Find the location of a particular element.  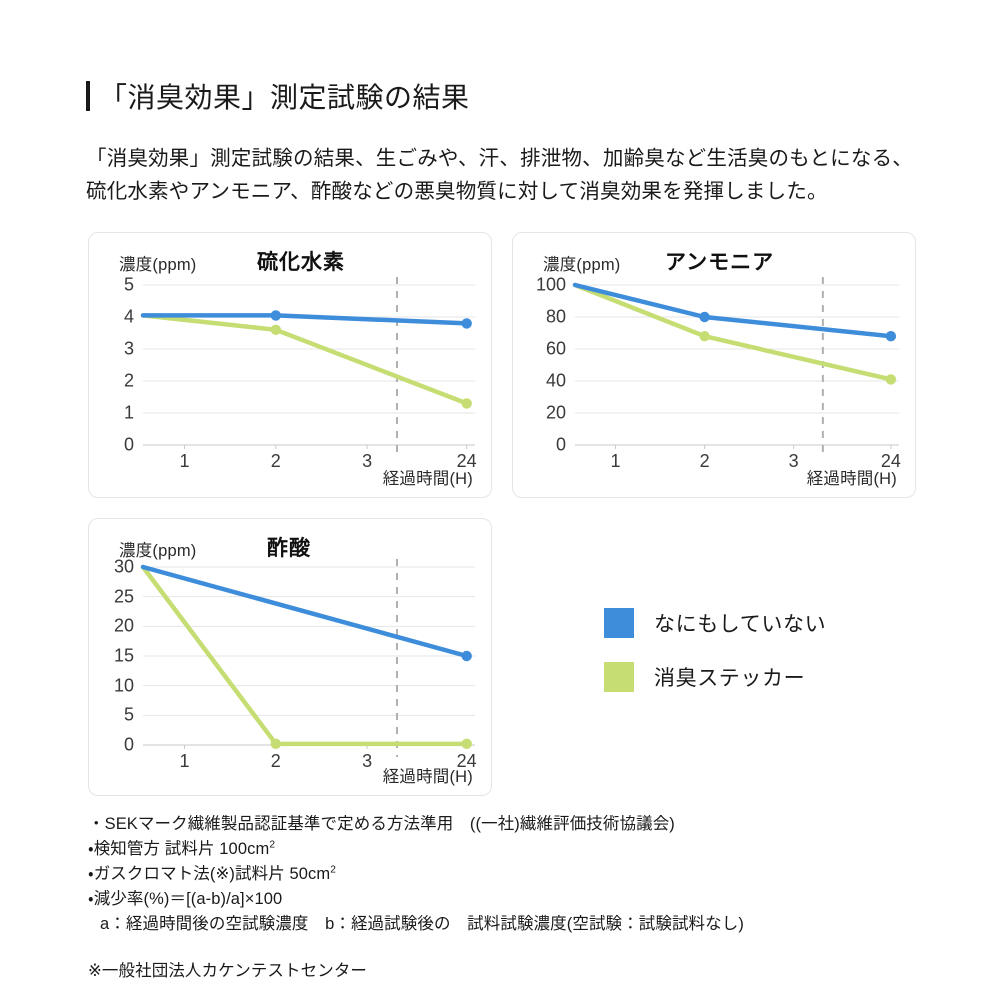

chart-title-acetic-acid: 酢酸 is located at coordinates (289, 548).